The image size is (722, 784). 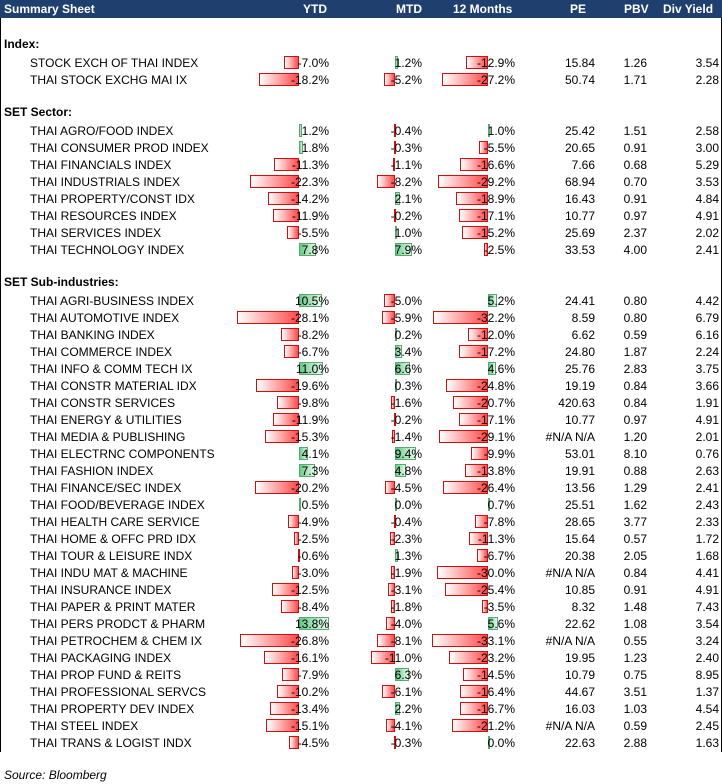 I want to click on row-name: THAI PROFESSIONAL SERVCS, so click(x=118, y=692).